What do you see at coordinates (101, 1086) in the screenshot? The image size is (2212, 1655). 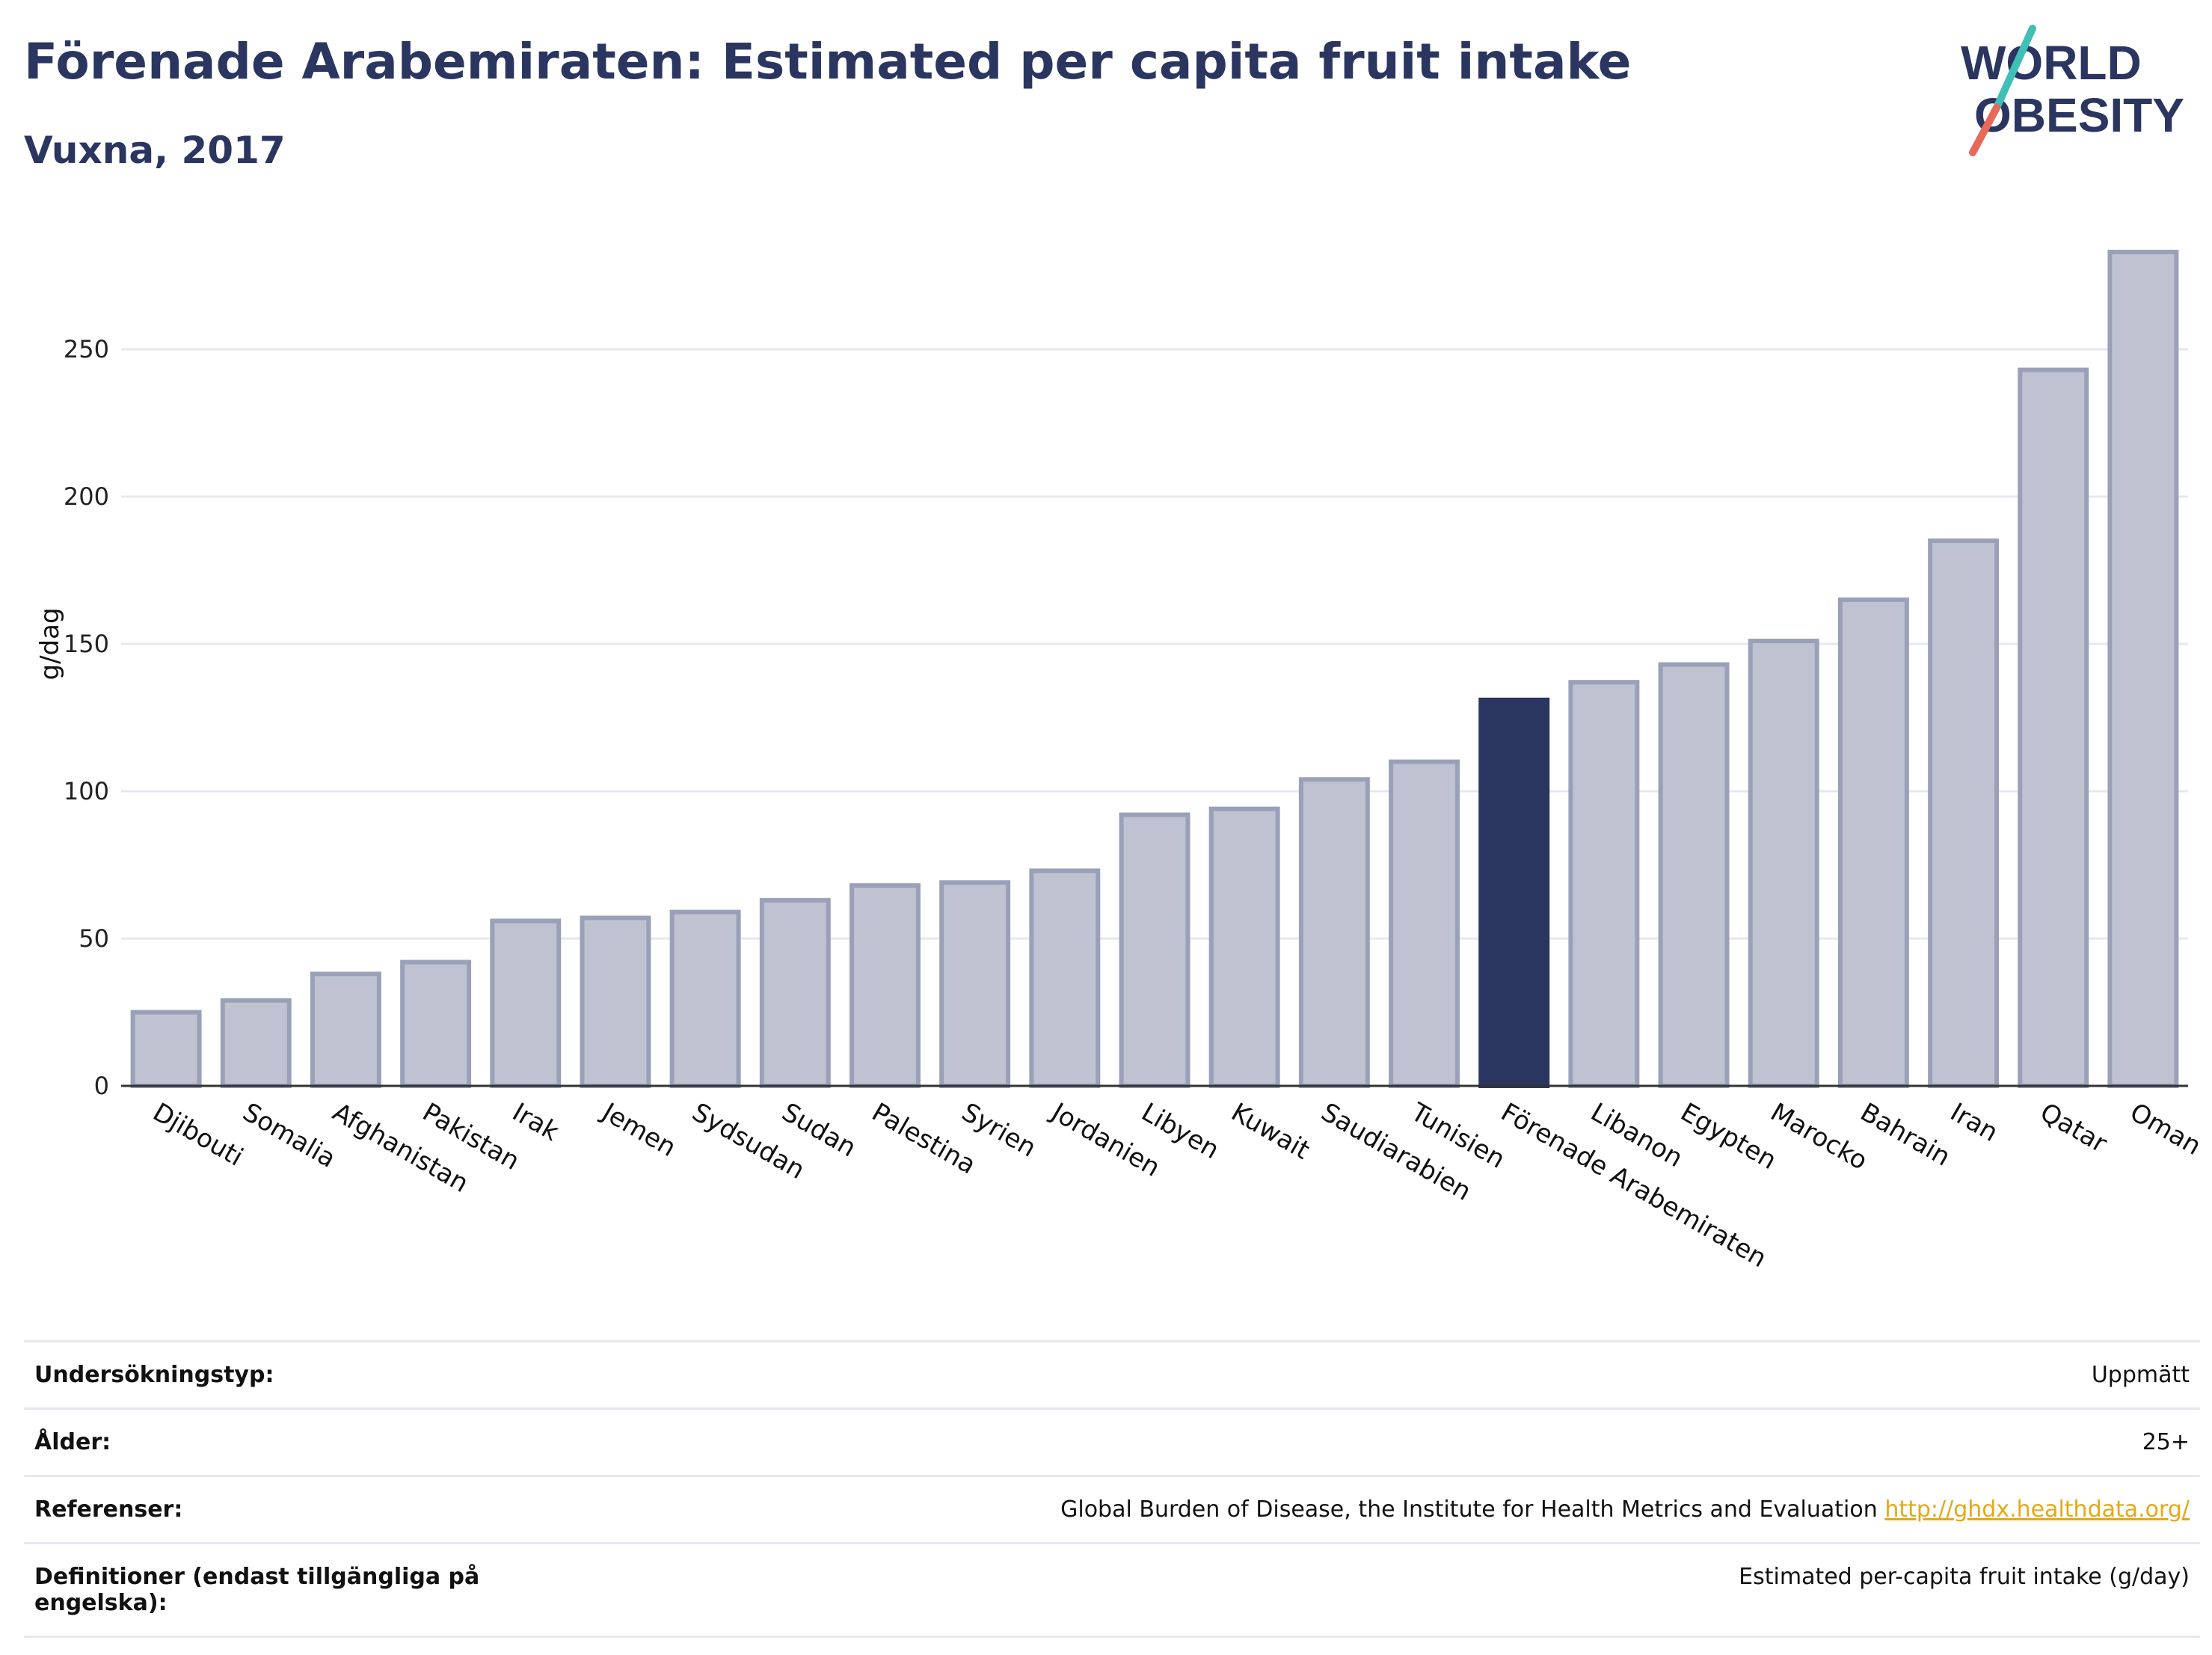 I see `y-tick-label: 0` at bounding box center [101, 1086].